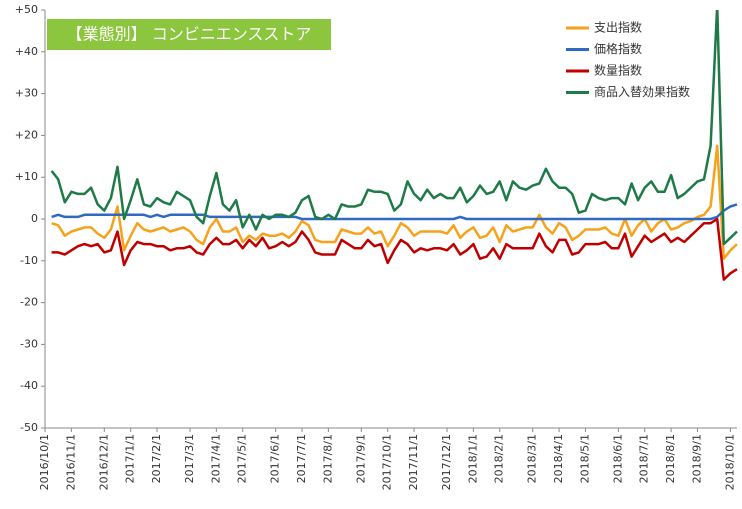  What do you see at coordinates (130, 458) in the screenshot?
I see `x-tick-label: 2017/1/1` at bounding box center [130, 458].